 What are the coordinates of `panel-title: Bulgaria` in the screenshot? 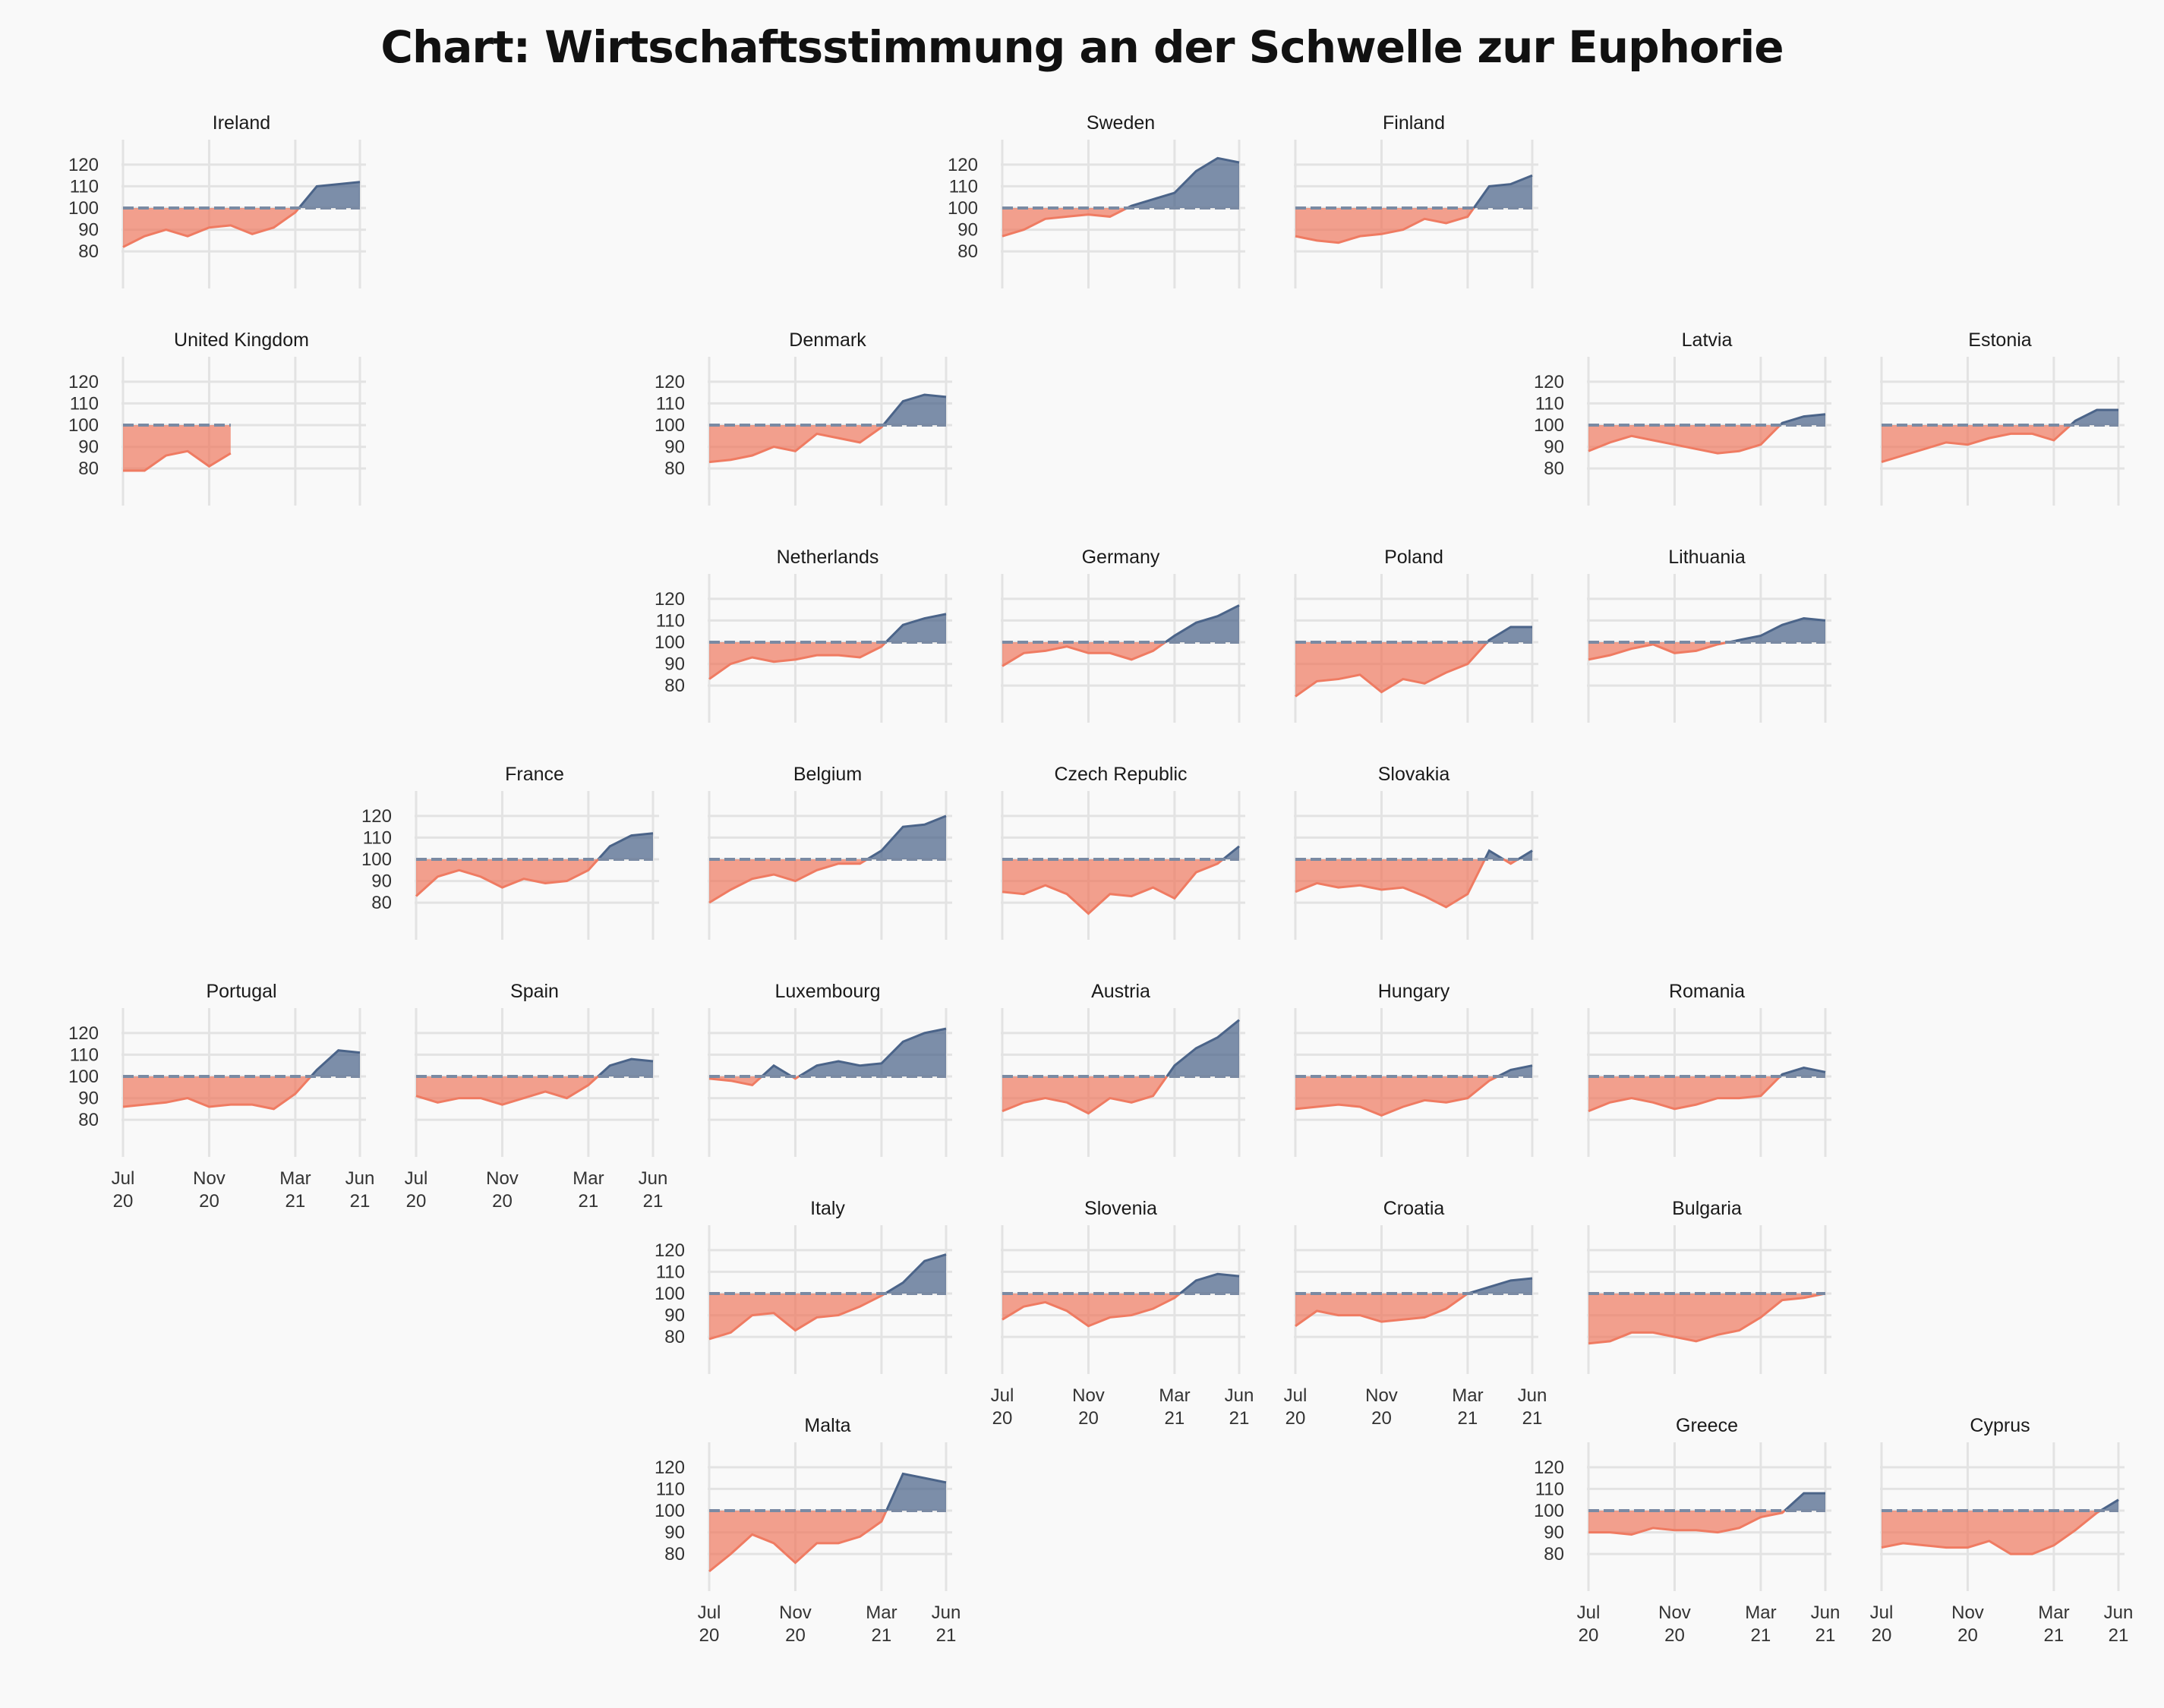 It's located at (1707, 1208).